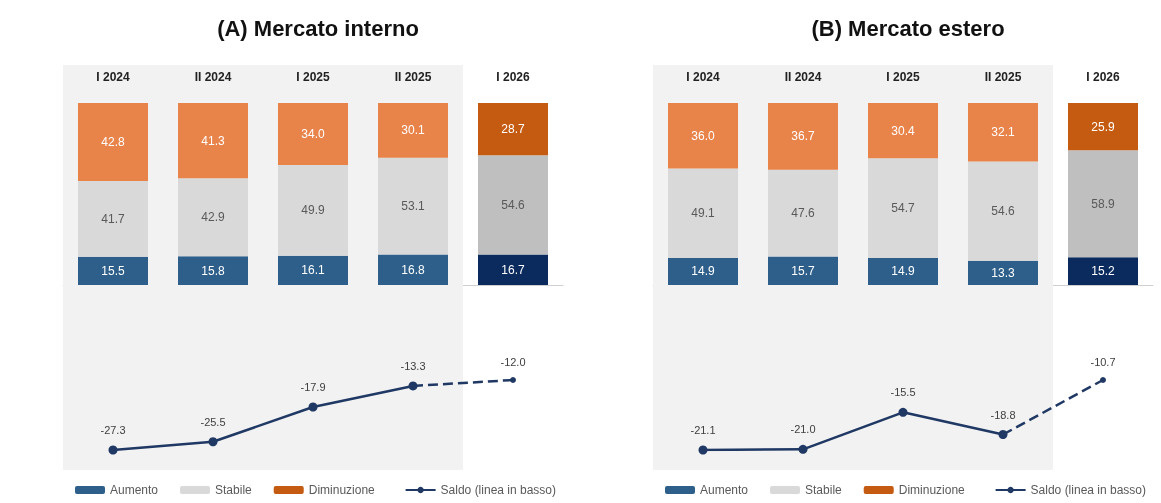 This screenshot has height=503, width=1161. I want to click on data-label: 16.7, so click(513, 269).